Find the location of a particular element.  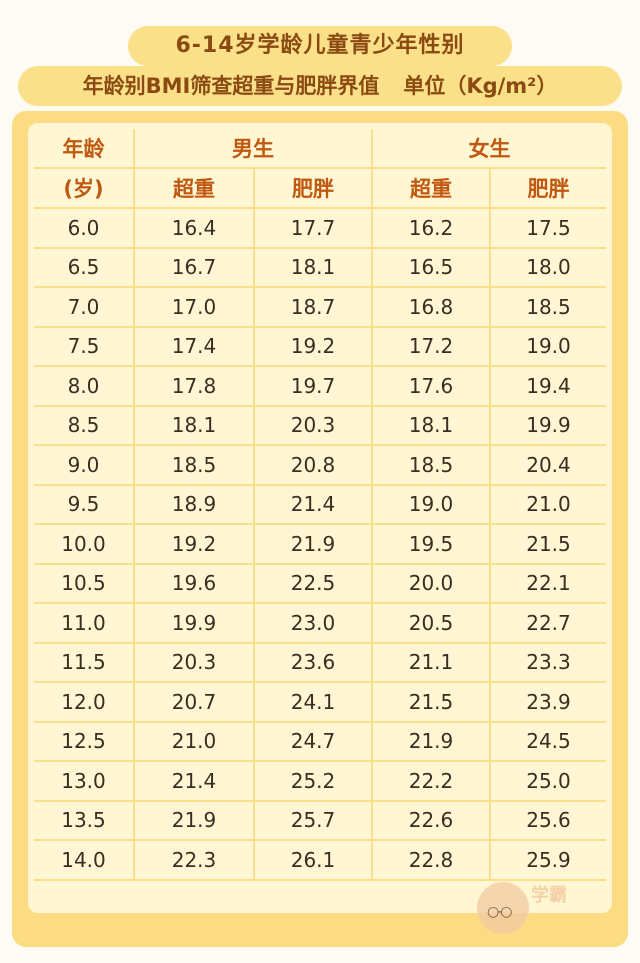

female-overweight-cell: 22.2 is located at coordinates (431, 781).